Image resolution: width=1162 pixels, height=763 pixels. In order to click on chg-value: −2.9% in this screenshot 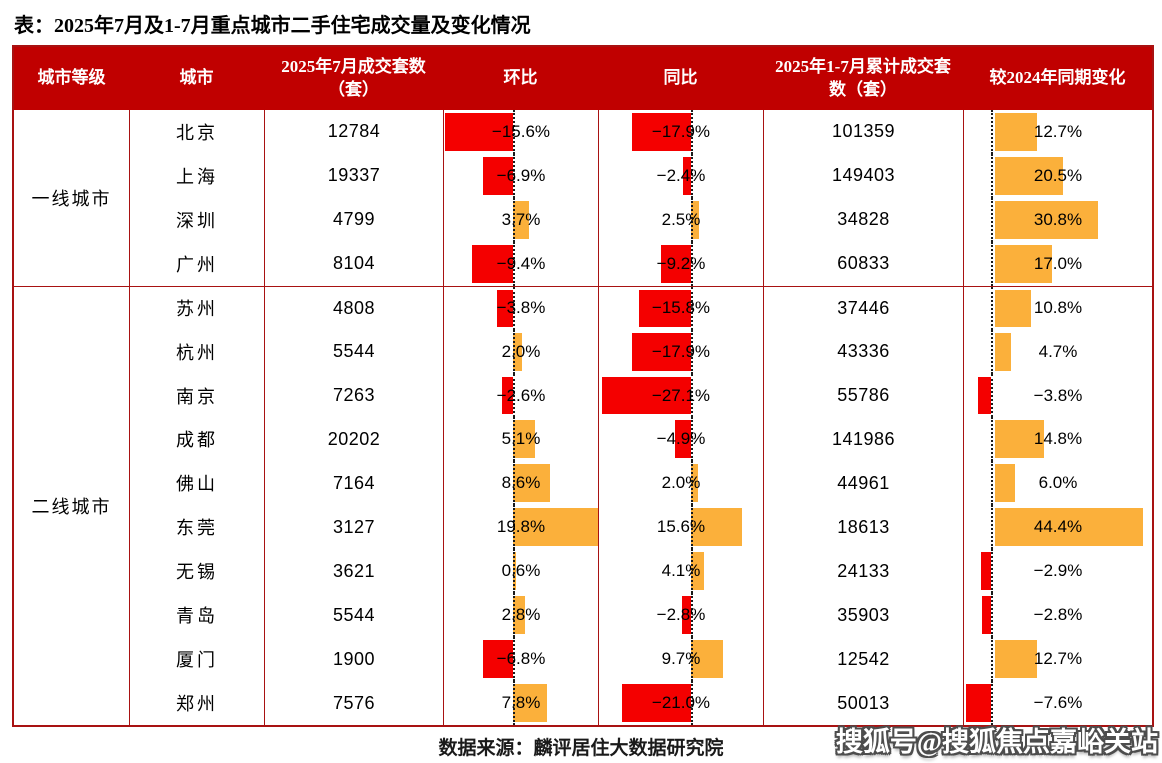, I will do `click(1058, 571)`.